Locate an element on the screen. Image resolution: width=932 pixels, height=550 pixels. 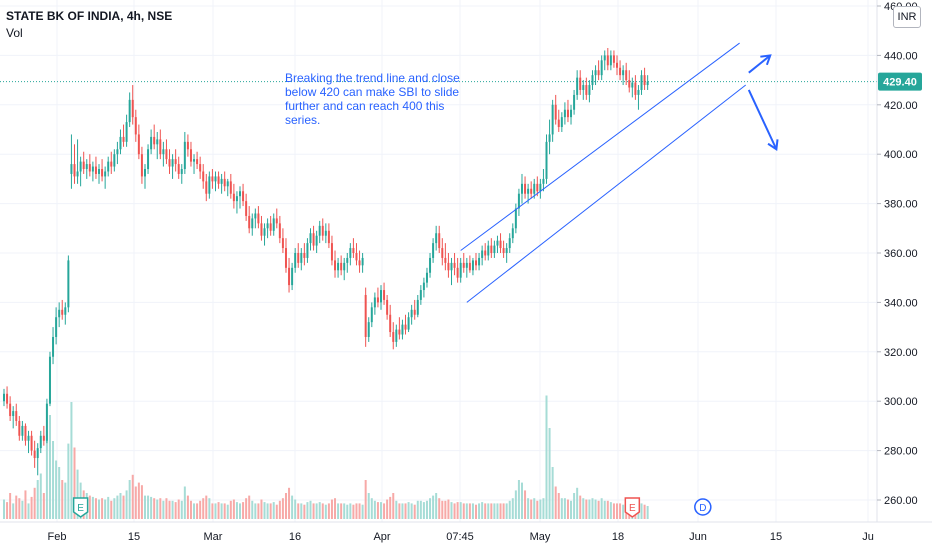
channel-upper-line is located at coordinates (600, 146).